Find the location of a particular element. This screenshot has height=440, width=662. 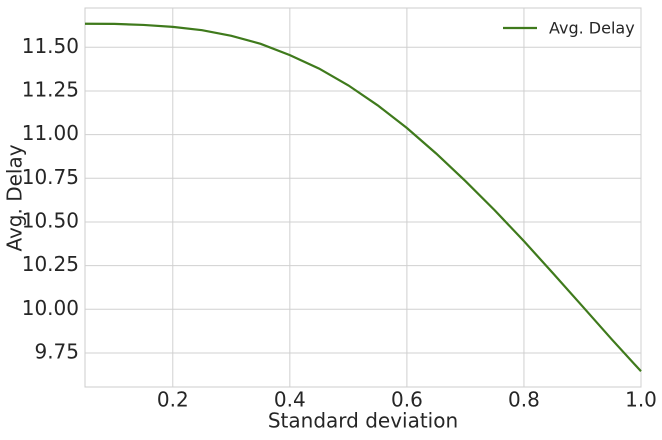

x-axis-label: Standard deviation is located at coordinates (363, 421).